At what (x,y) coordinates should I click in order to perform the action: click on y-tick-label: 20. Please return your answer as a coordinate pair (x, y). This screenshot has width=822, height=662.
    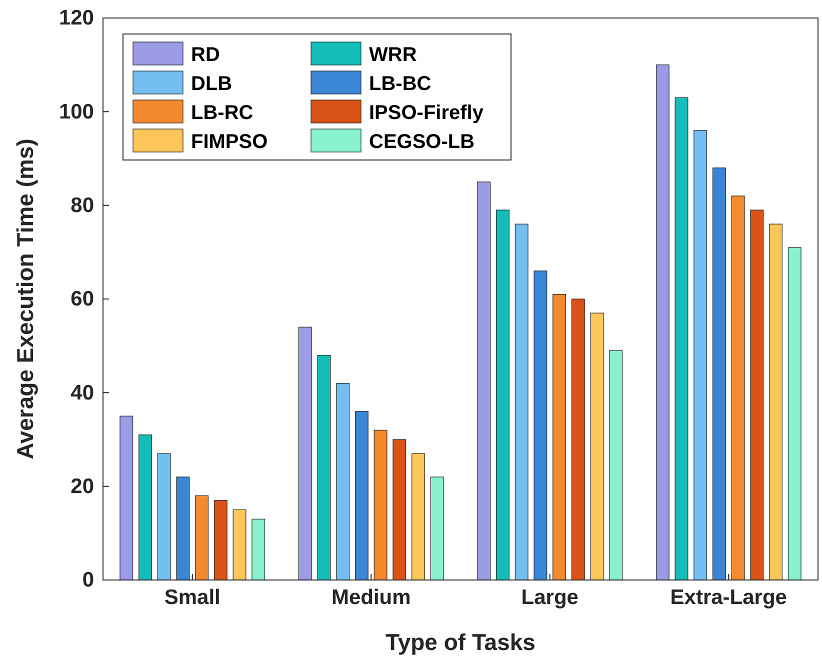
    Looking at the image, I should click on (82, 486).